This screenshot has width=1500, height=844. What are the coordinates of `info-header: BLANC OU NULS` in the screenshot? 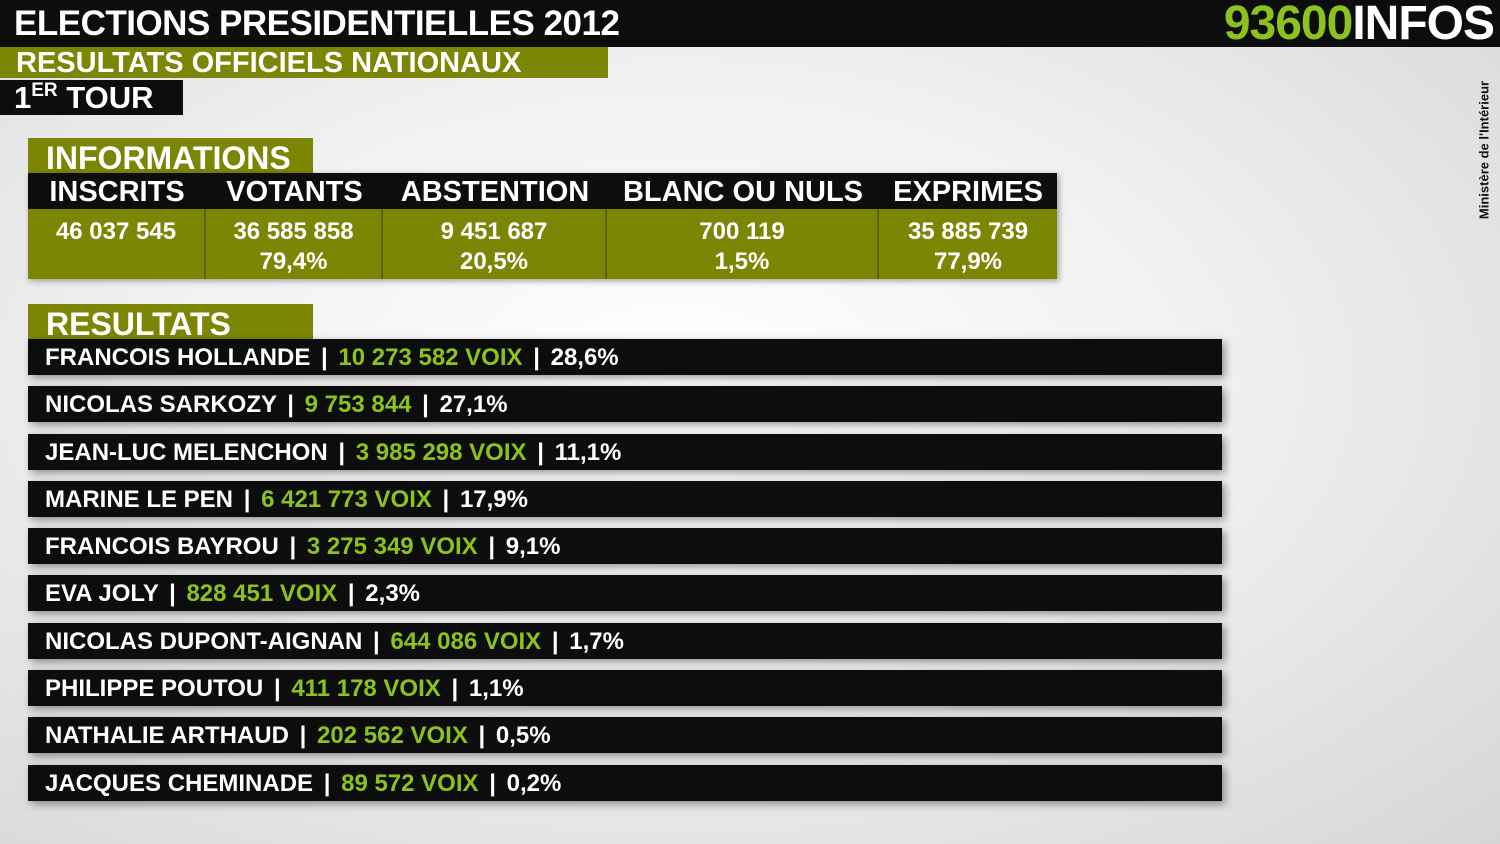 It's located at (743, 191).